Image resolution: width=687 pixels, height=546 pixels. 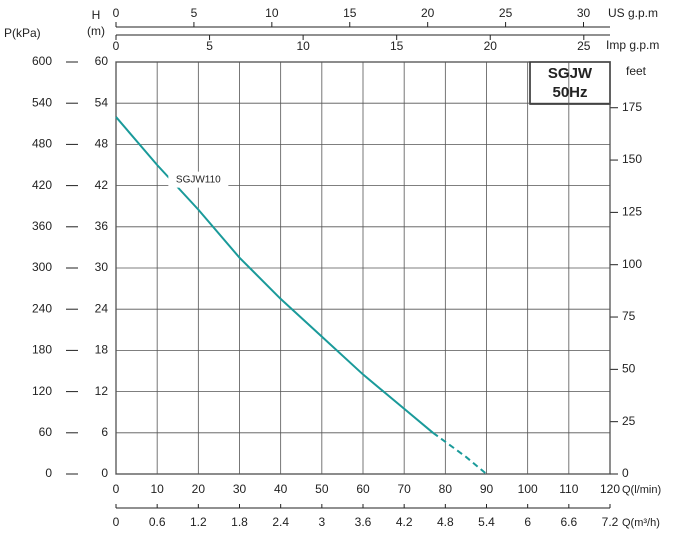 I want to click on curve, so click(x=460, y=453).